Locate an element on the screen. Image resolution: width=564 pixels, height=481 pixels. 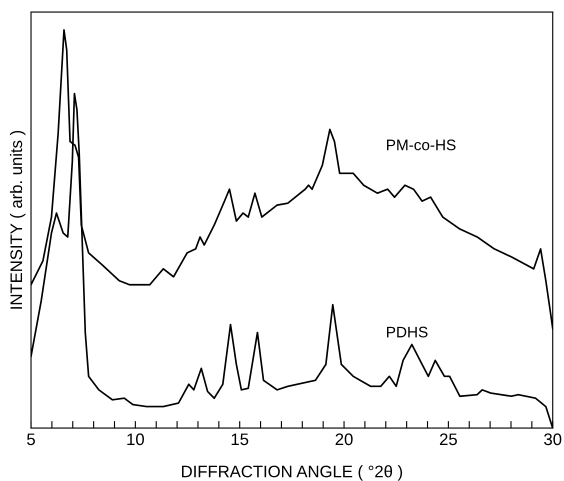
series-label: PDHS is located at coordinates (407, 332).